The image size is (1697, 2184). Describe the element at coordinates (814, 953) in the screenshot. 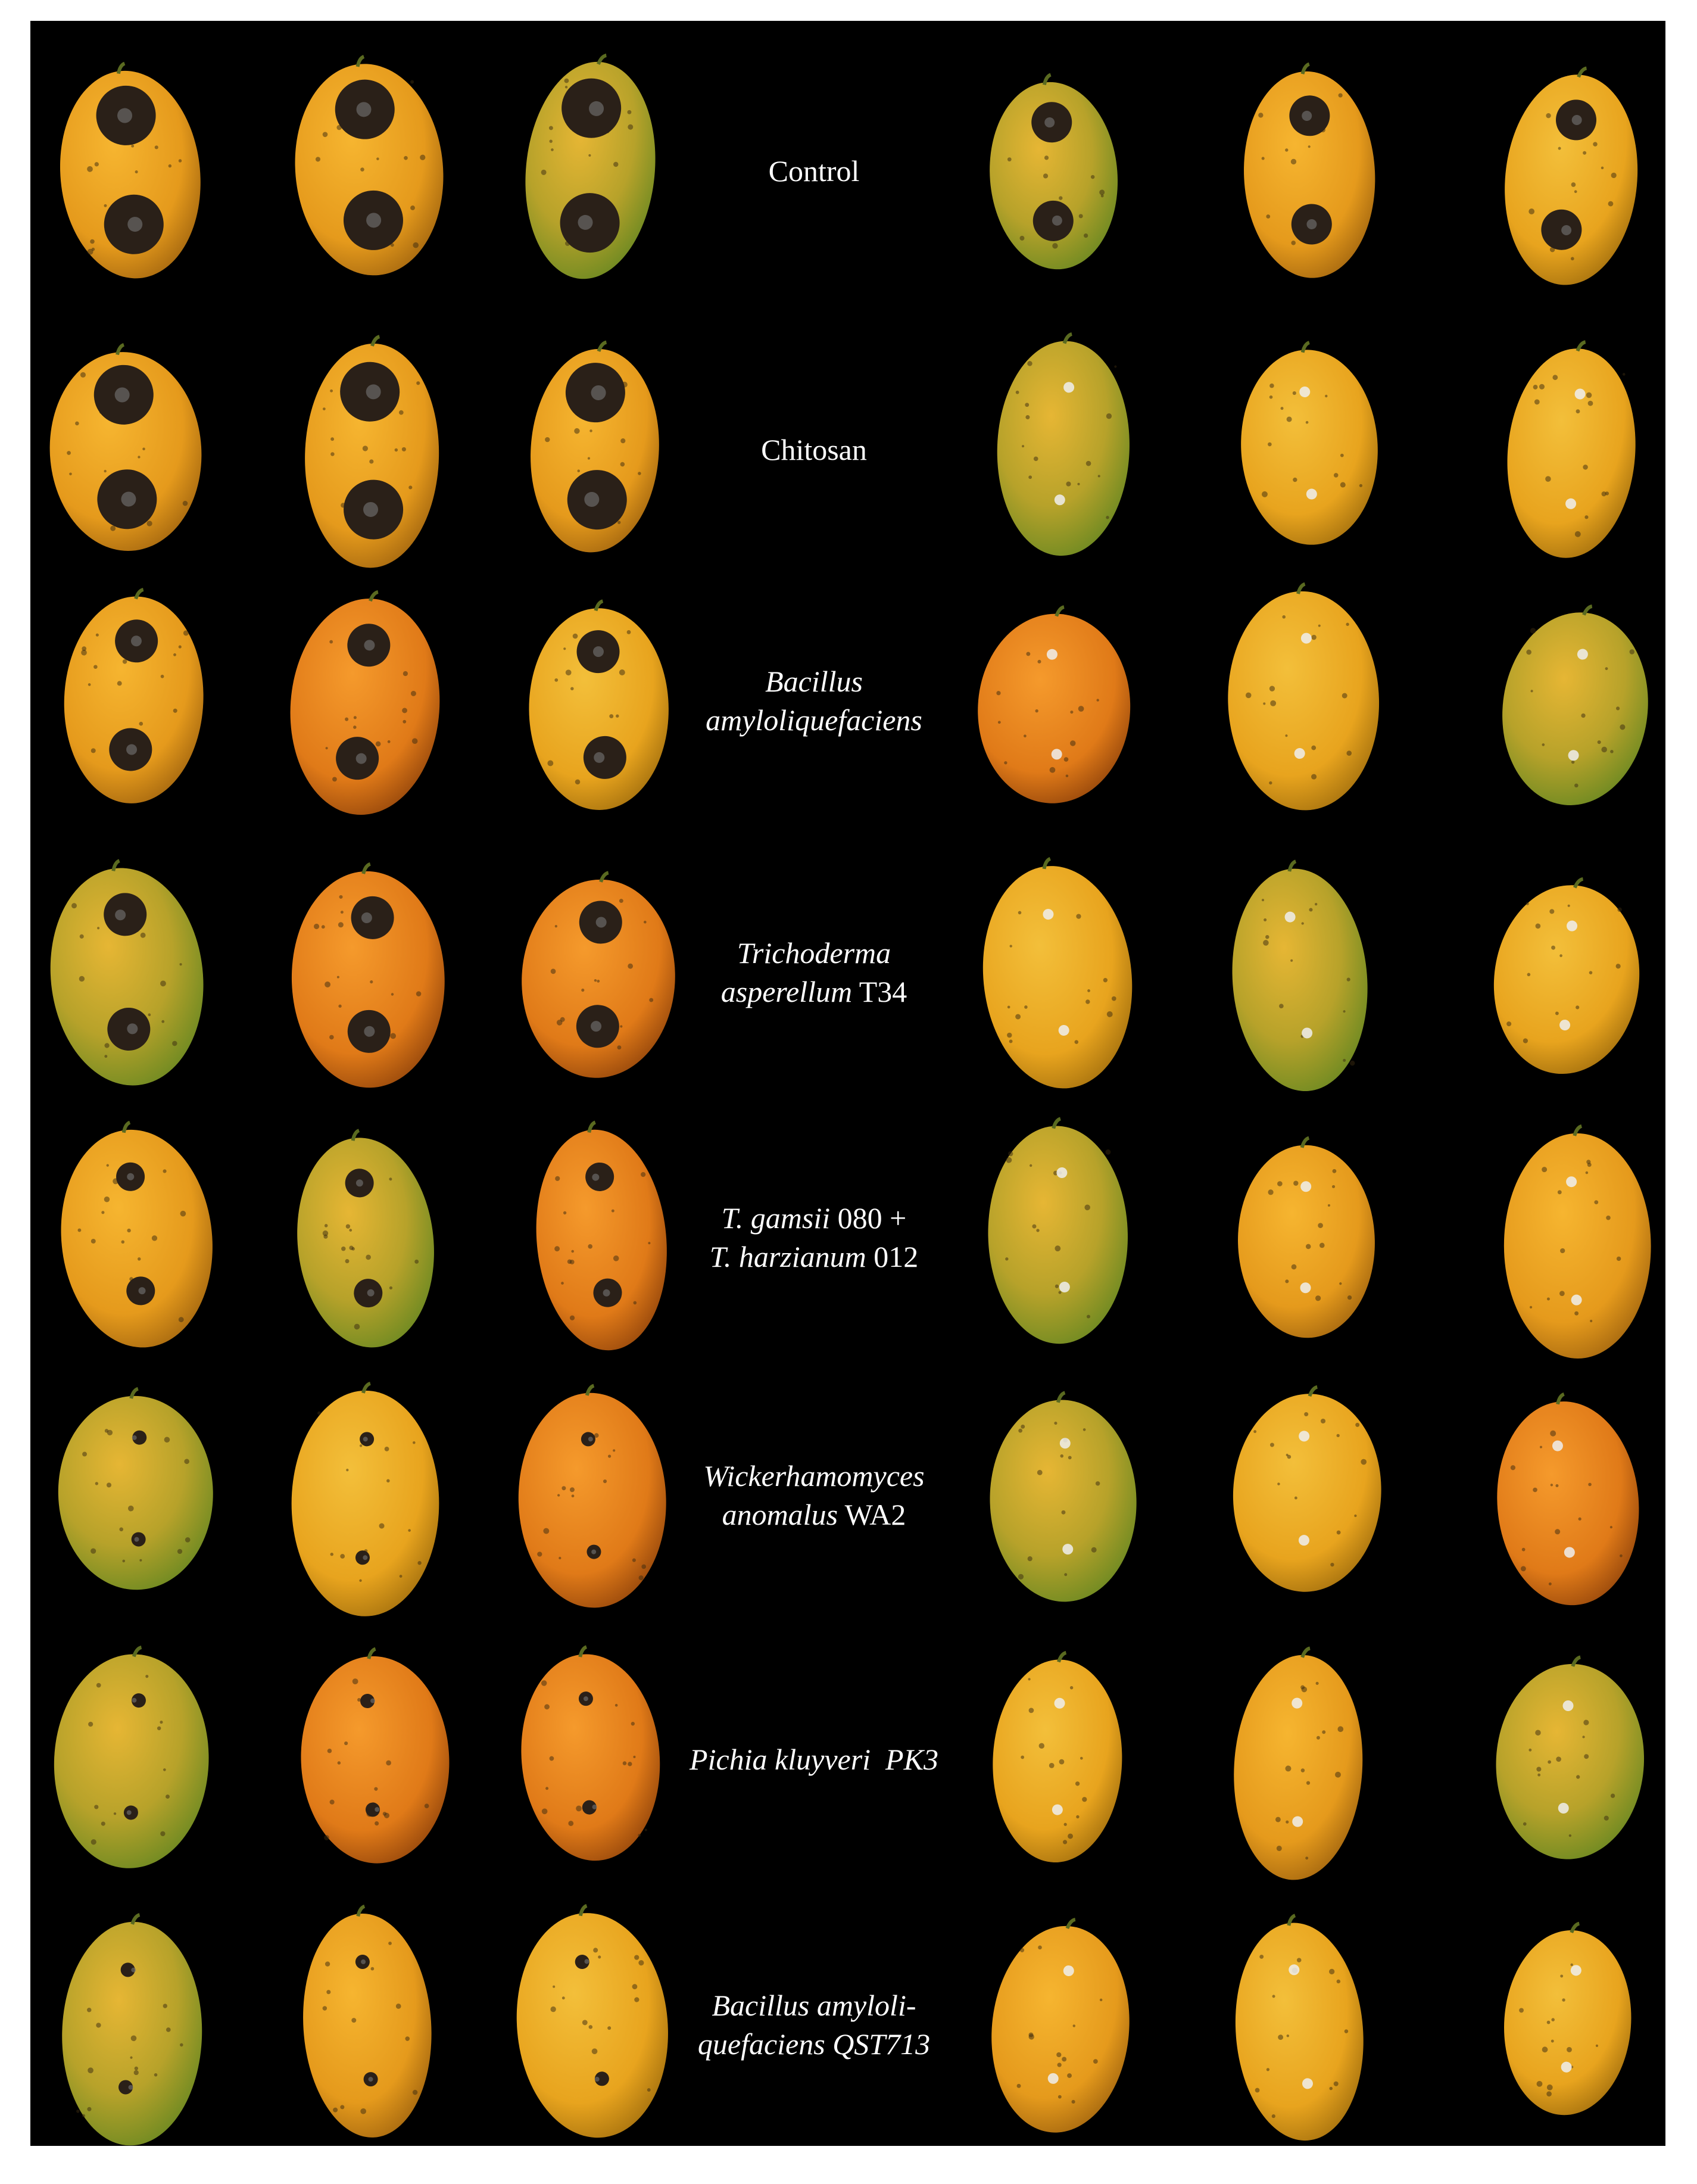

I see `label-text: Trichoderma` at that location.